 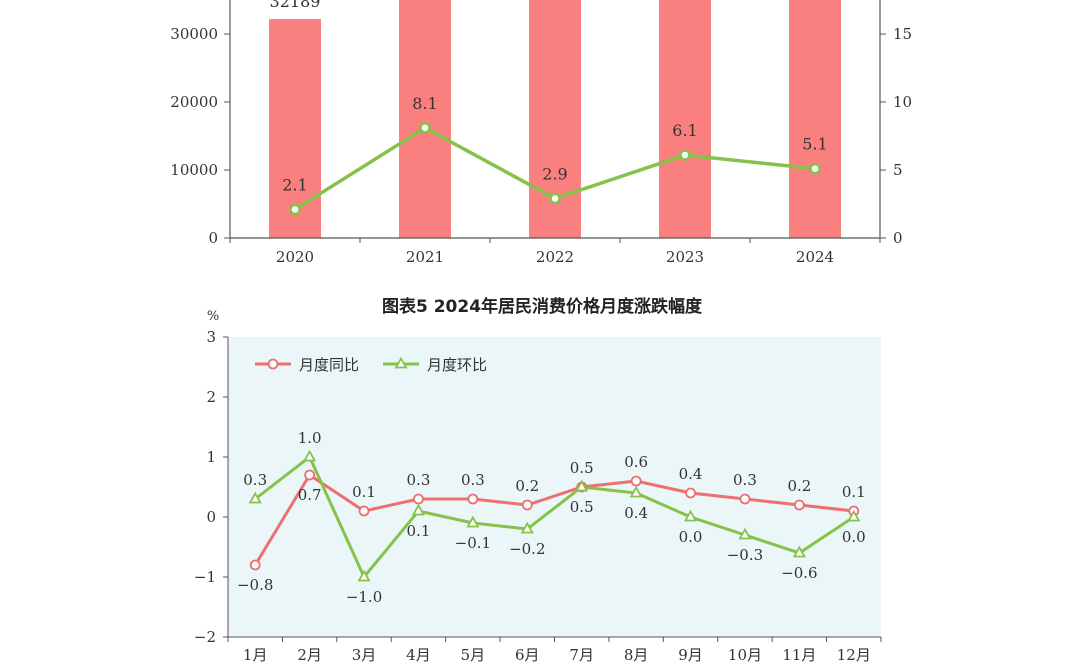 I want to click on bar-2020, so click(x=295, y=128).